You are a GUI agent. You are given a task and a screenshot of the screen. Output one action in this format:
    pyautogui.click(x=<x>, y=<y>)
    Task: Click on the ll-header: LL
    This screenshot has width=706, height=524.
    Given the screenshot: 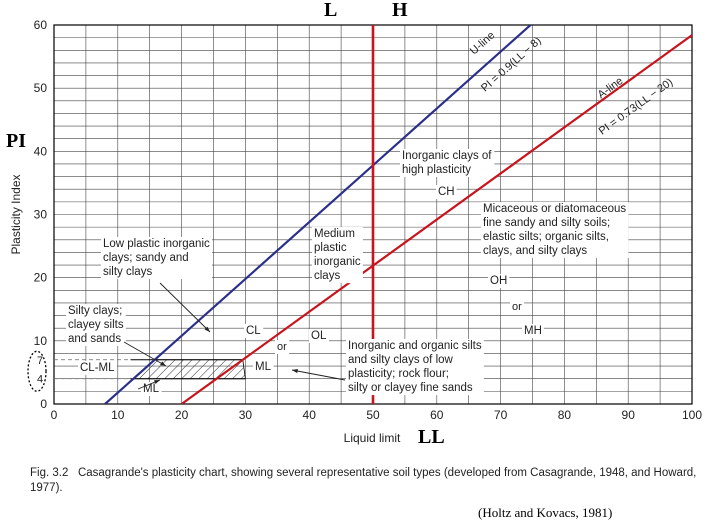 What is the action you would take?
    pyautogui.click(x=431, y=437)
    